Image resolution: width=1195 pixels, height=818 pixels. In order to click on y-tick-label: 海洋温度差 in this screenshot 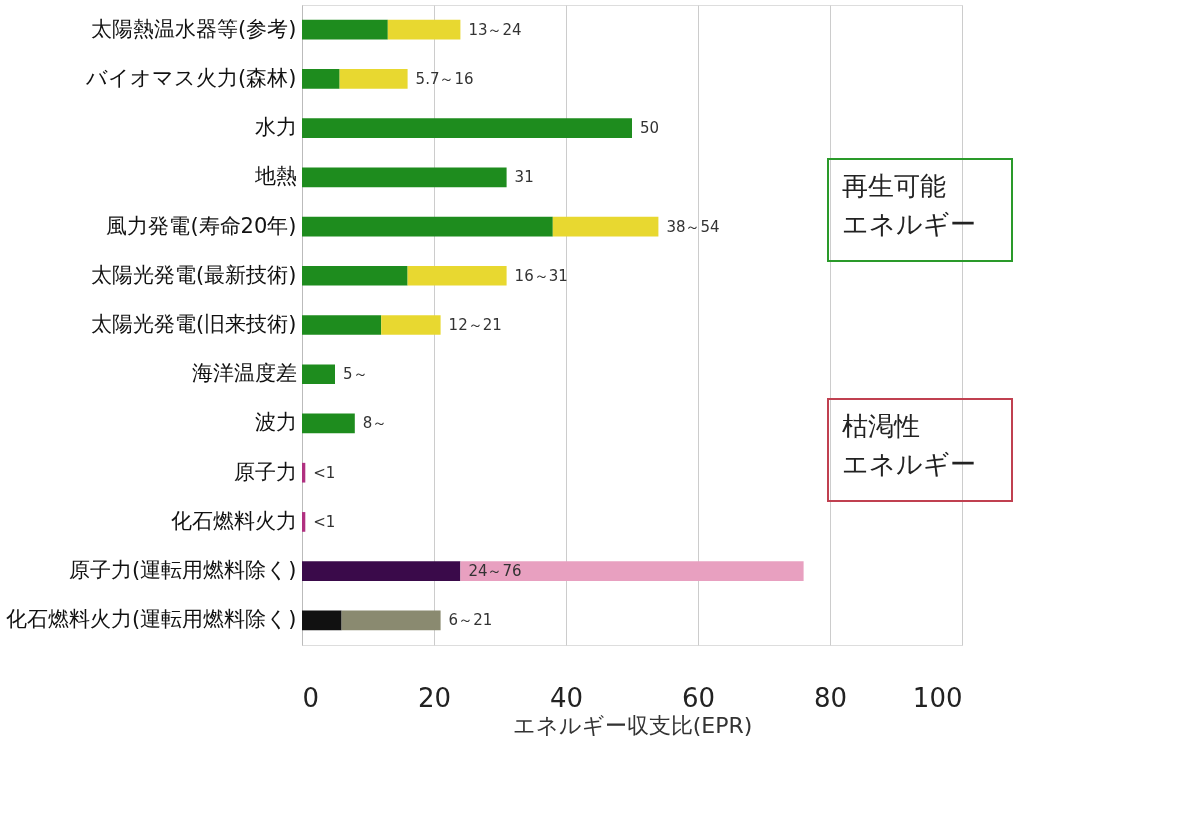, I will do `click(244, 373)`.